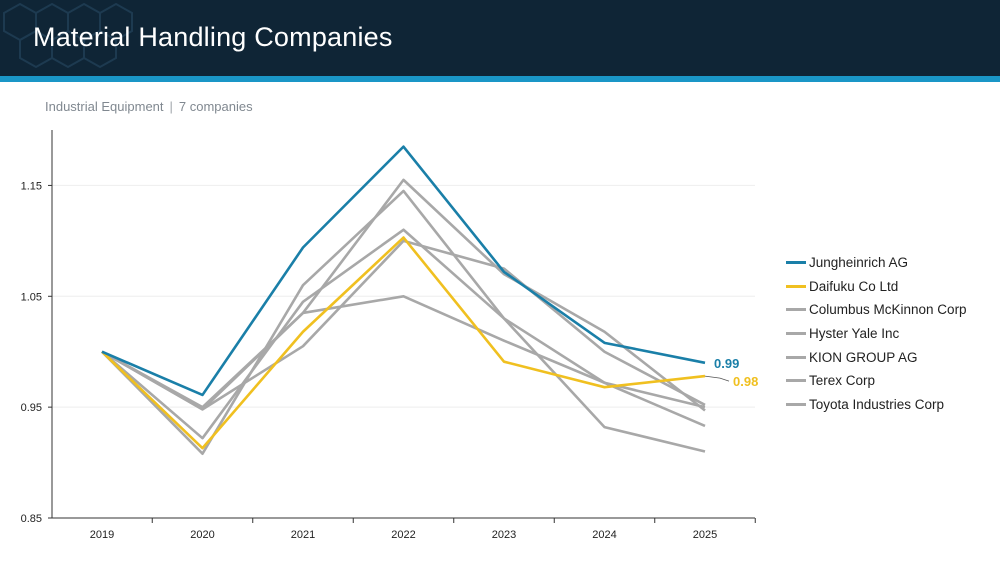 The width and height of the screenshot is (1000, 562). Describe the element at coordinates (31, 408) in the screenshot. I see `y-tick-label: 0.95` at that location.